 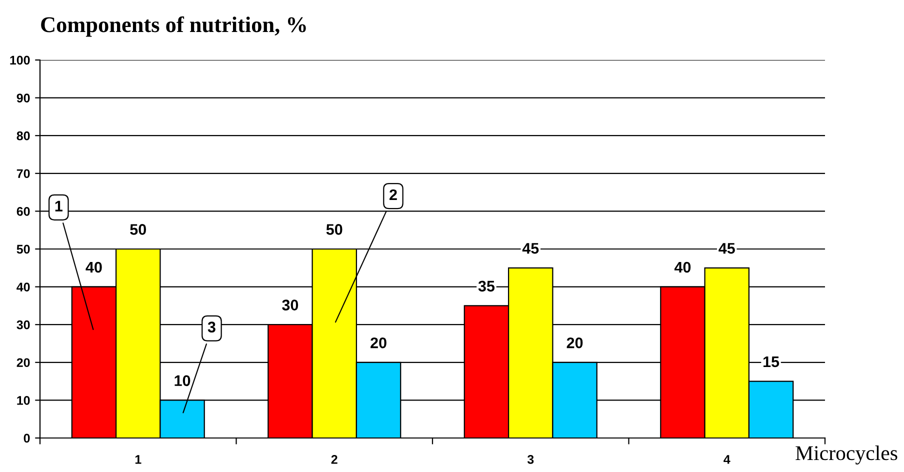 I want to click on y-tick-label: 40, so click(x=23, y=287).